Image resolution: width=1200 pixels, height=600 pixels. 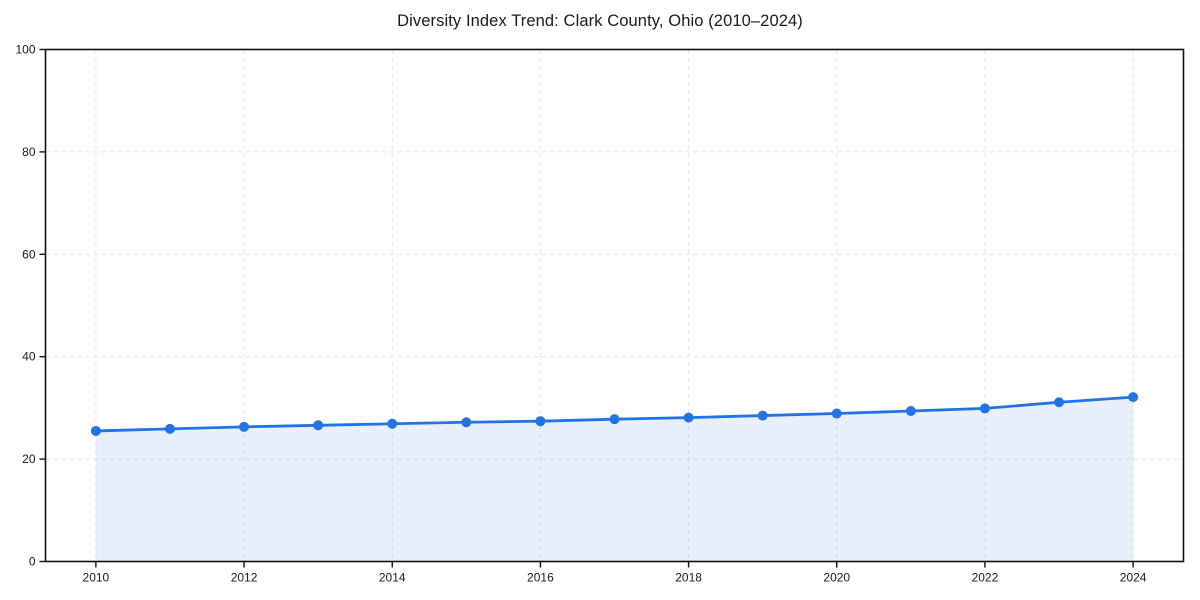 I want to click on x-tick-label: 2010, so click(x=96, y=578).